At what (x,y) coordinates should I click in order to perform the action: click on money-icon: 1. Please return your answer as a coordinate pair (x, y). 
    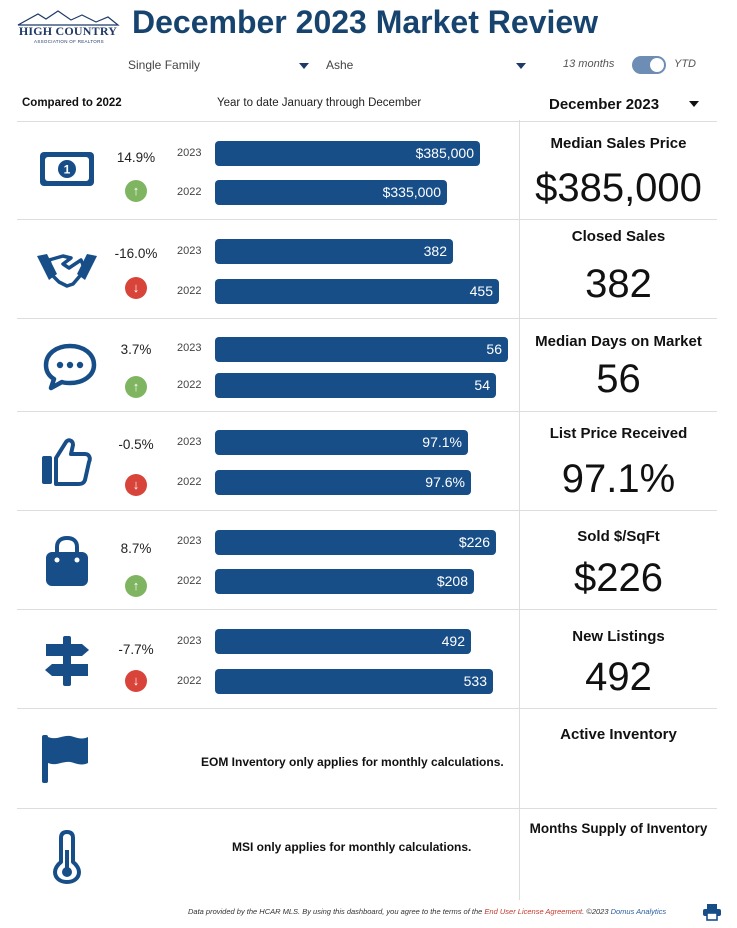
    Looking at the image, I should click on (67, 169).